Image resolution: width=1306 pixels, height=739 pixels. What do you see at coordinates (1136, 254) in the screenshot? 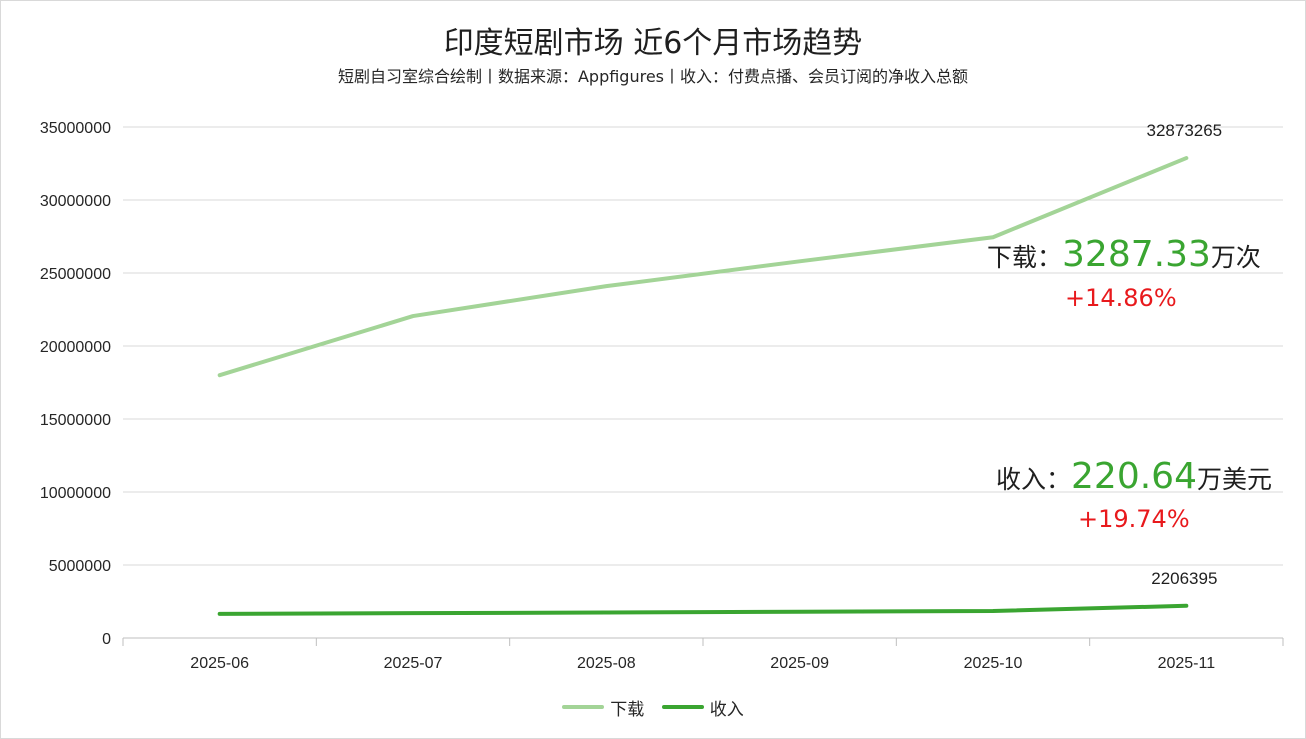
I see `downloads-annotation-value: 3287.33` at bounding box center [1136, 254].